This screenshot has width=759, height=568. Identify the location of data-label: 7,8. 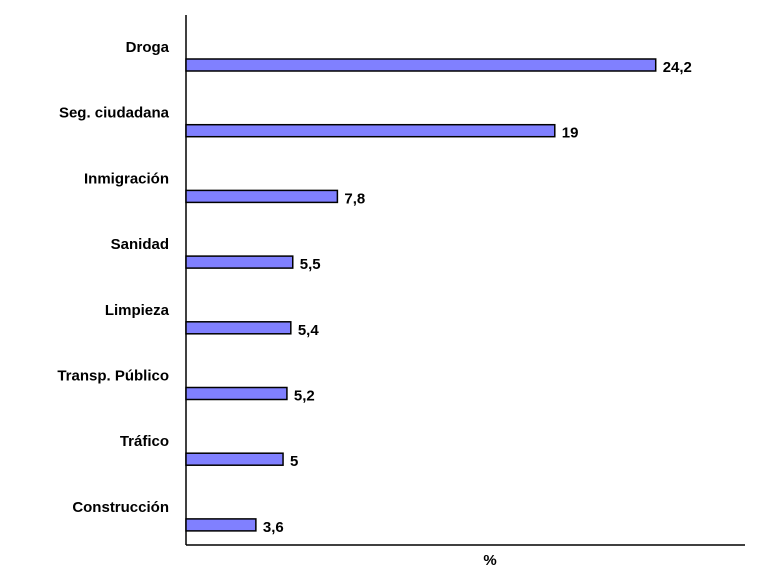
(354, 198).